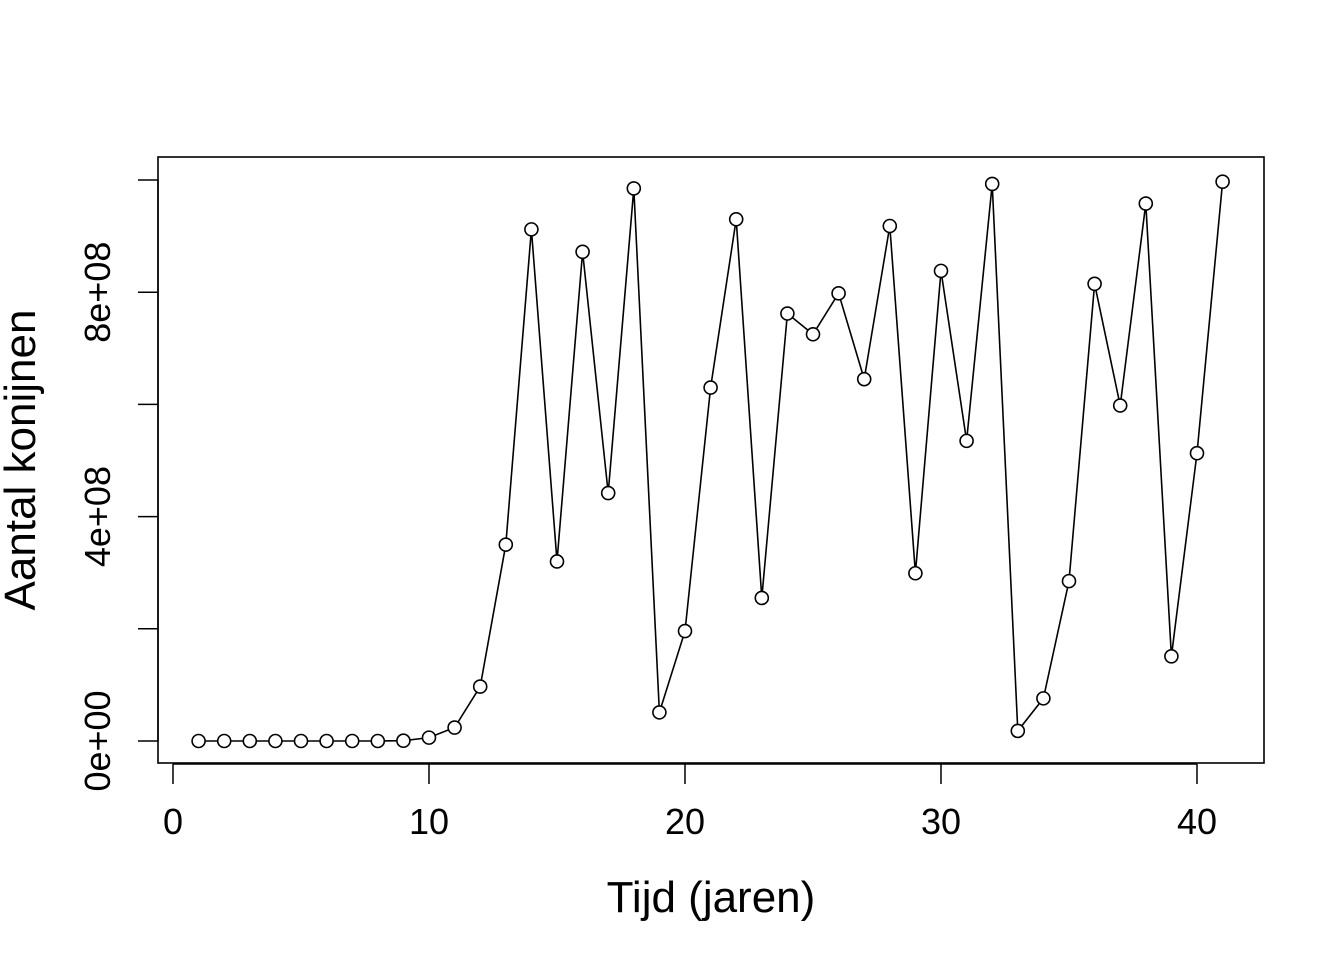 The width and height of the screenshot is (1344, 960). Describe the element at coordinates (97, 740) in the screenshot. I see `y-tick-label: 0e+00` at that location.